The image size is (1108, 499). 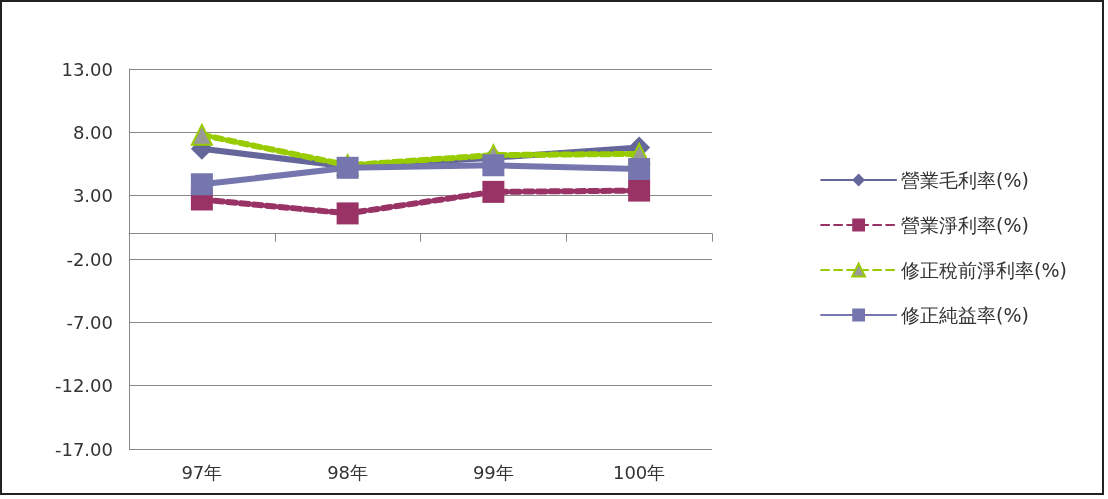 What do you see at coordinates (89, 322) in the screenshot?
I see `y-tick-label: -7.00` at bounding box center [89, 322].